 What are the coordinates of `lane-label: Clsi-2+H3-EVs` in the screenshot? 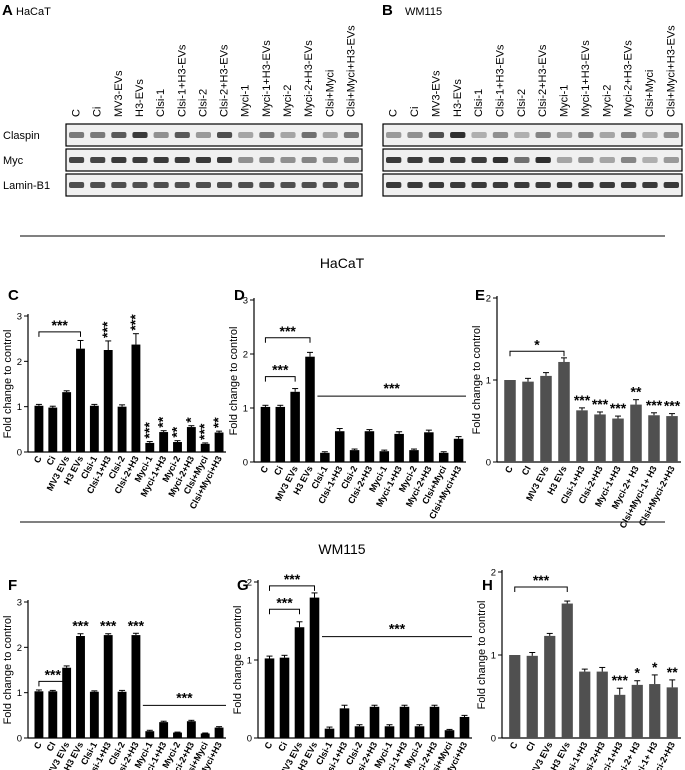 It's located at (225, 80).